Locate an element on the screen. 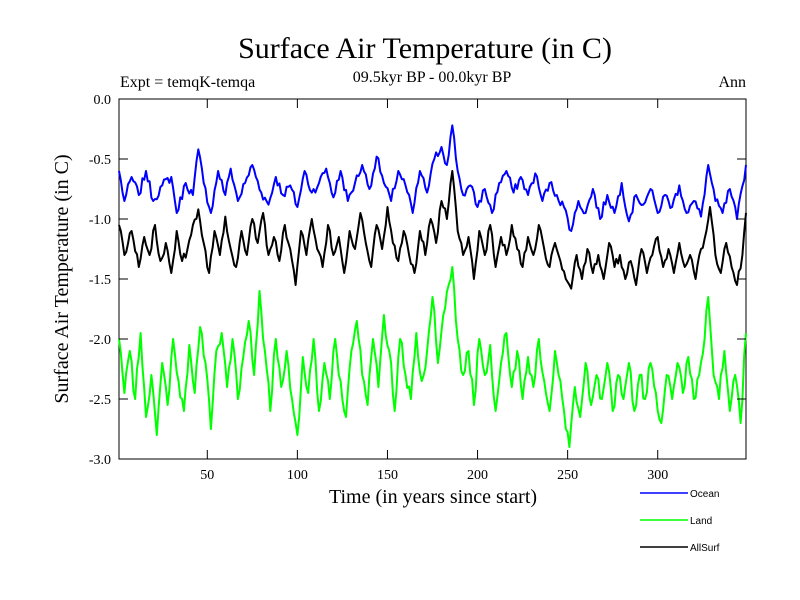  x-tick-label: 100 is located at coordinates (297, 475).